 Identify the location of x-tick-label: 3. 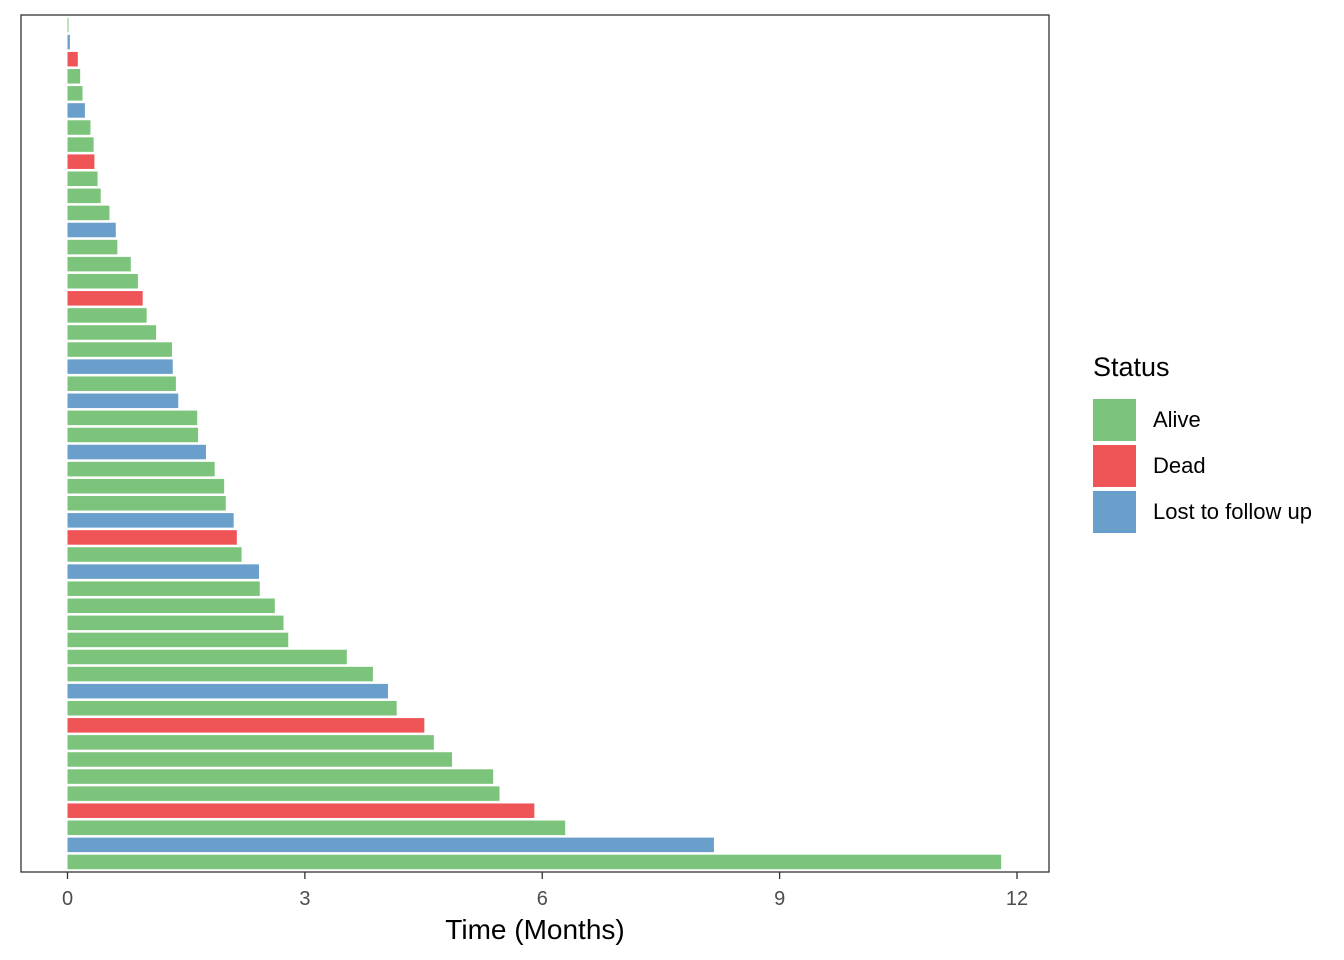
(304, 899).